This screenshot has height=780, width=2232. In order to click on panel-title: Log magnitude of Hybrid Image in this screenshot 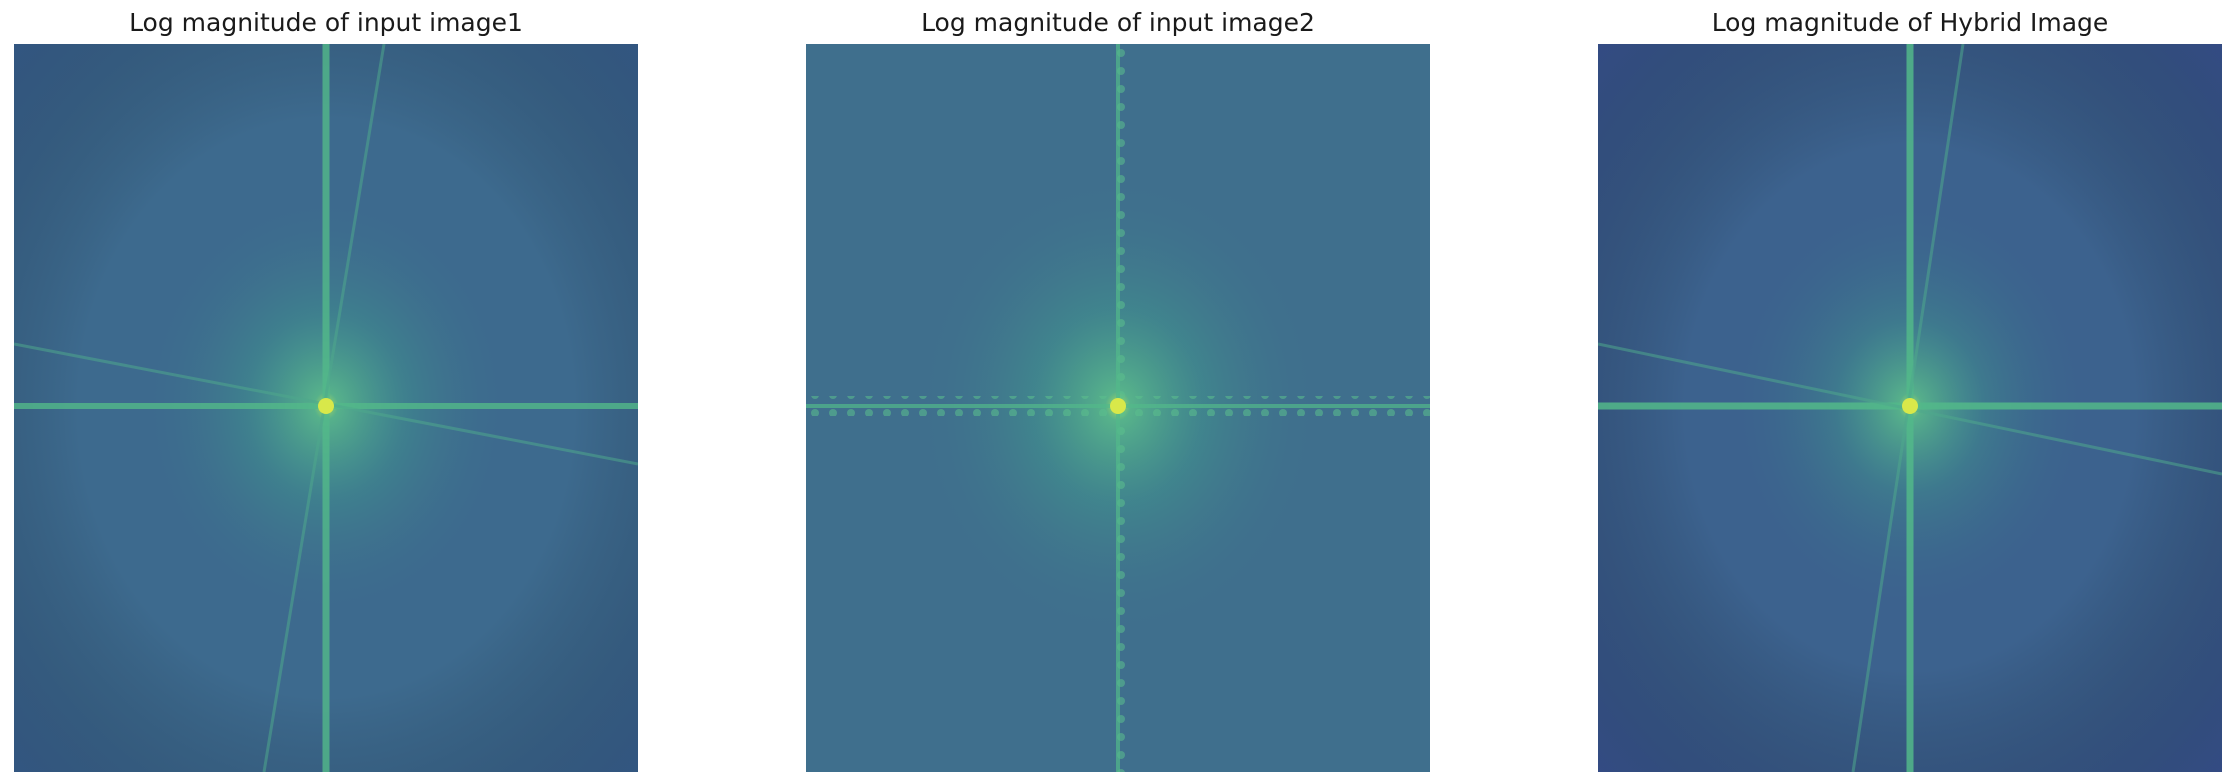, I will do `click(1910, 22)`.